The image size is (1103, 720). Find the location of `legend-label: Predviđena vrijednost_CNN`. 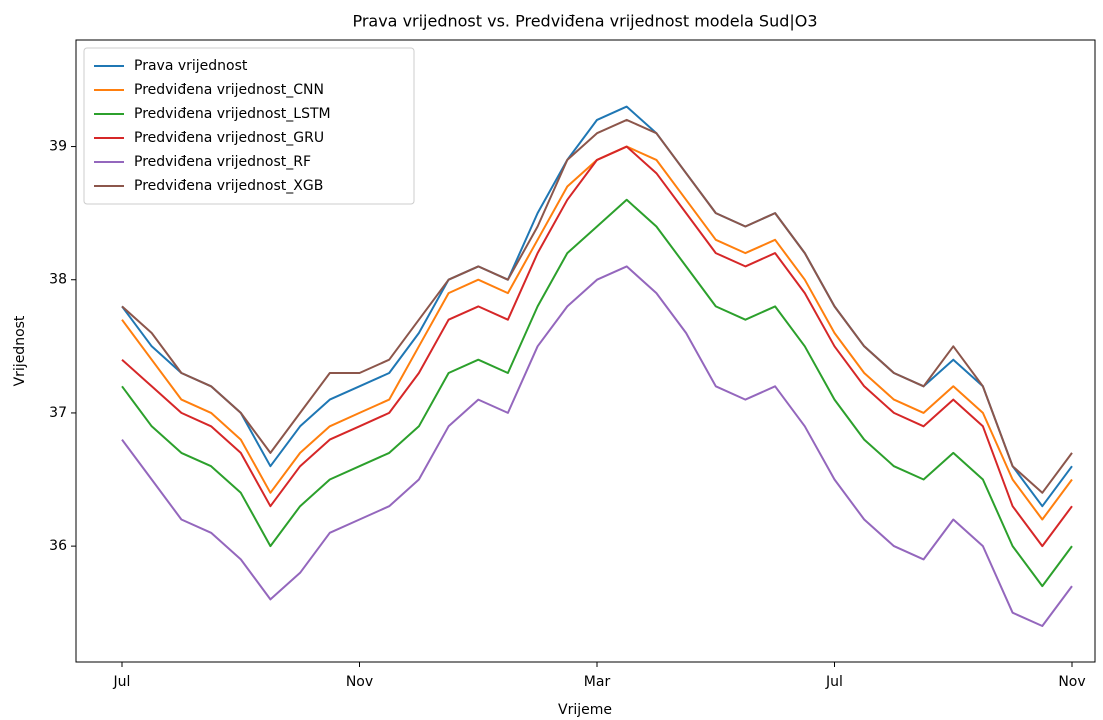

legend-label: Predviđena vrijednost_CNN is located at coordinates (229, 90).